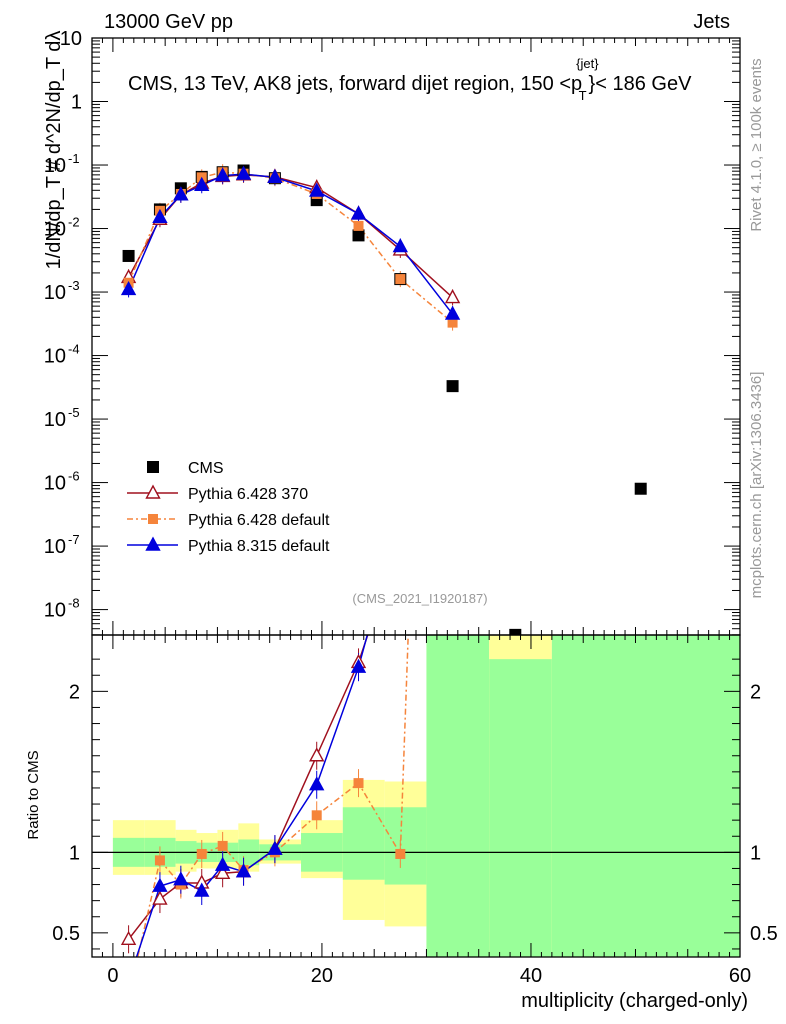 The height and width of the screenshot is (1024, 786). Describe the element at coordinates (74, 222) in the screenshot. I see `y-tick-label-exp-3: -2` at that location.